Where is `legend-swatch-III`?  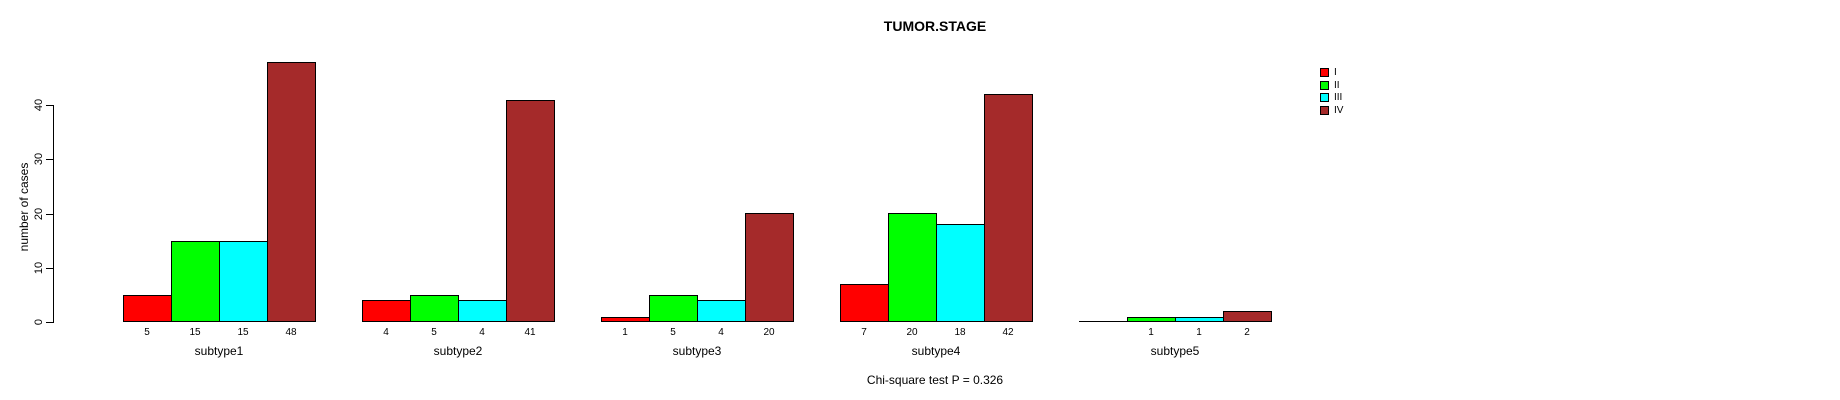
legend-swatch-III is located at coordinates (1324, 97).